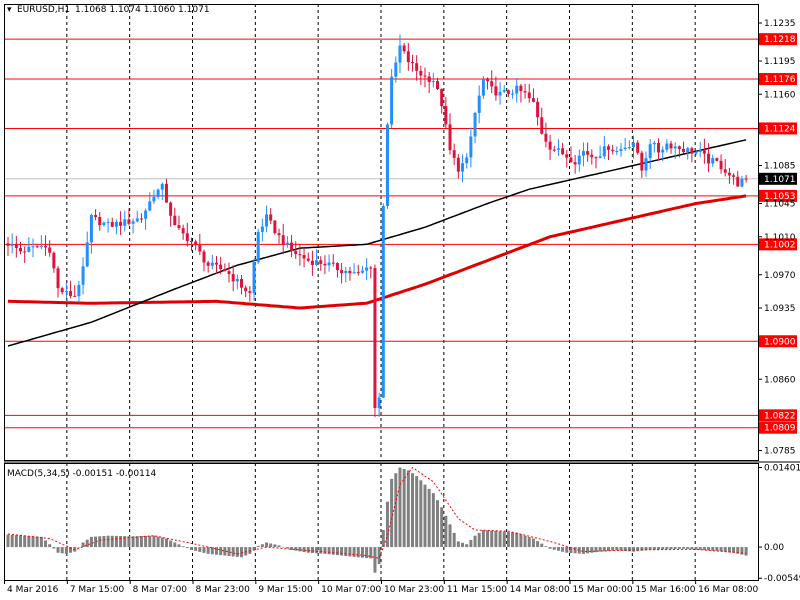 The height and width of the screenshot is (600, 800). What do you see at coordinates (780, 276) in the screenshot?
I see `price-tick-label: 1.0970` at bounding box center [780, 276].